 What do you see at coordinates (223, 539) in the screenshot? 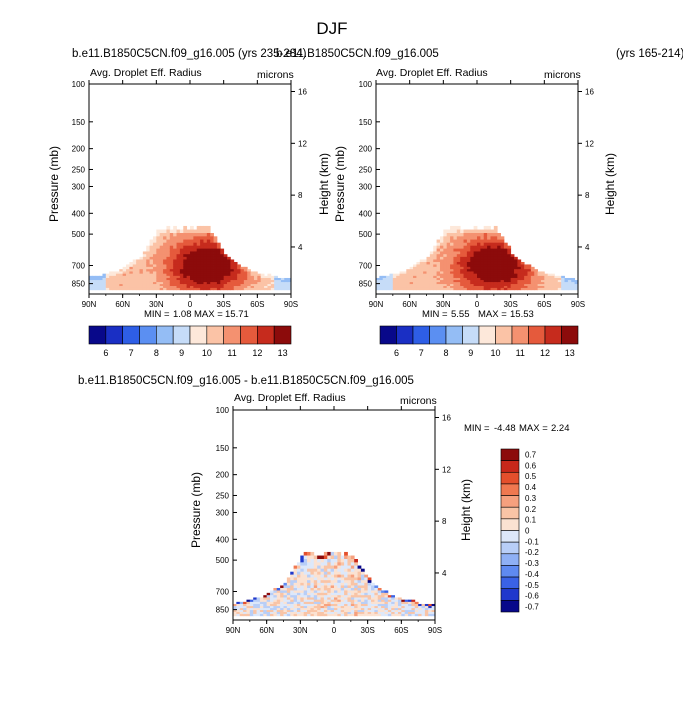
I see `y-tick-label: 400` at bounding box center [223, 539].